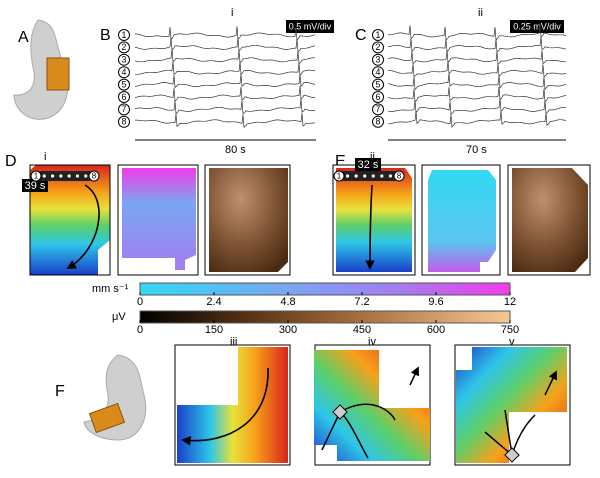  I want to click on channel-label: 6, so click(124, 97).